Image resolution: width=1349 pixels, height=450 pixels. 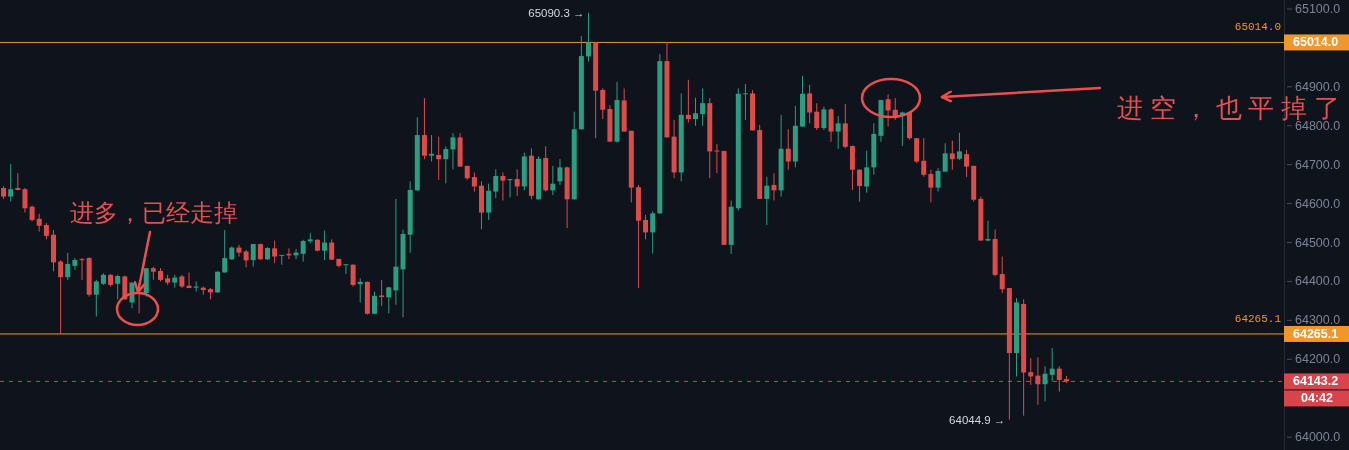 I want to click on y-tick-label: 65100.0, so click(x=1318, y=8).